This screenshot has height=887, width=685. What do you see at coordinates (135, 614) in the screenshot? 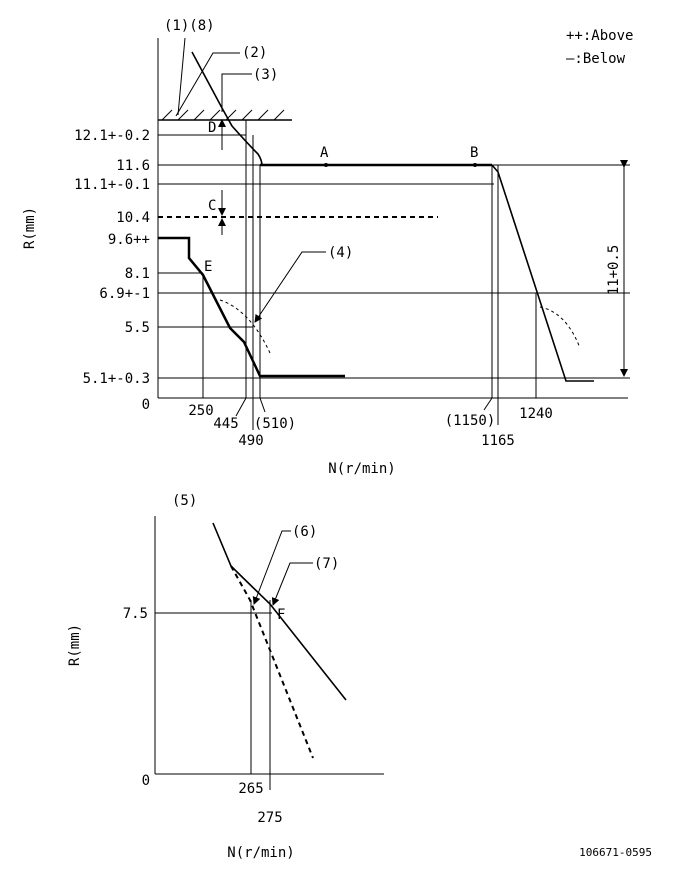
I see `ytick-7-5: 7.5` at bounding box center [135, 614].